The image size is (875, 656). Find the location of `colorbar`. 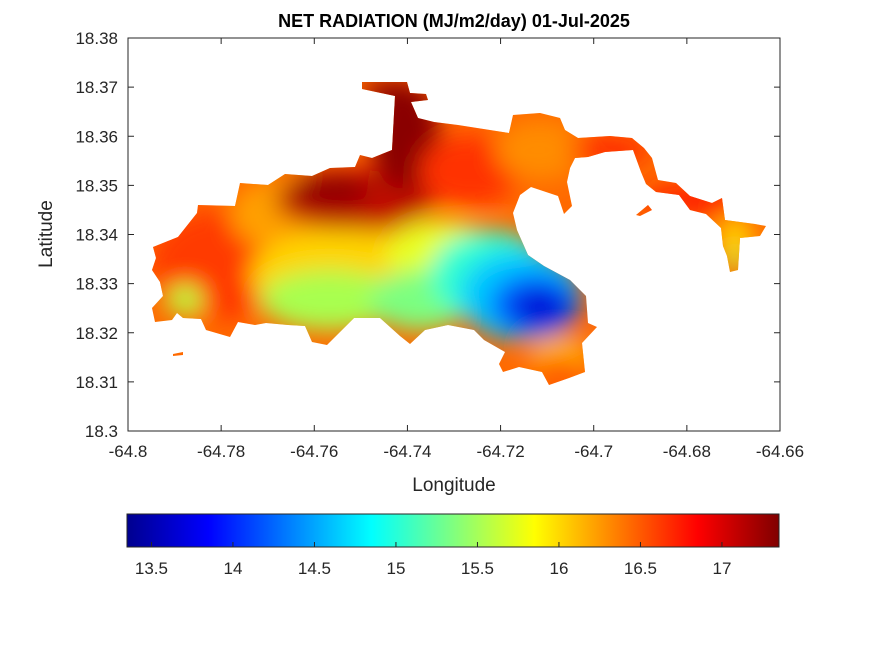

colorbar is located at coordinates (453, 530).